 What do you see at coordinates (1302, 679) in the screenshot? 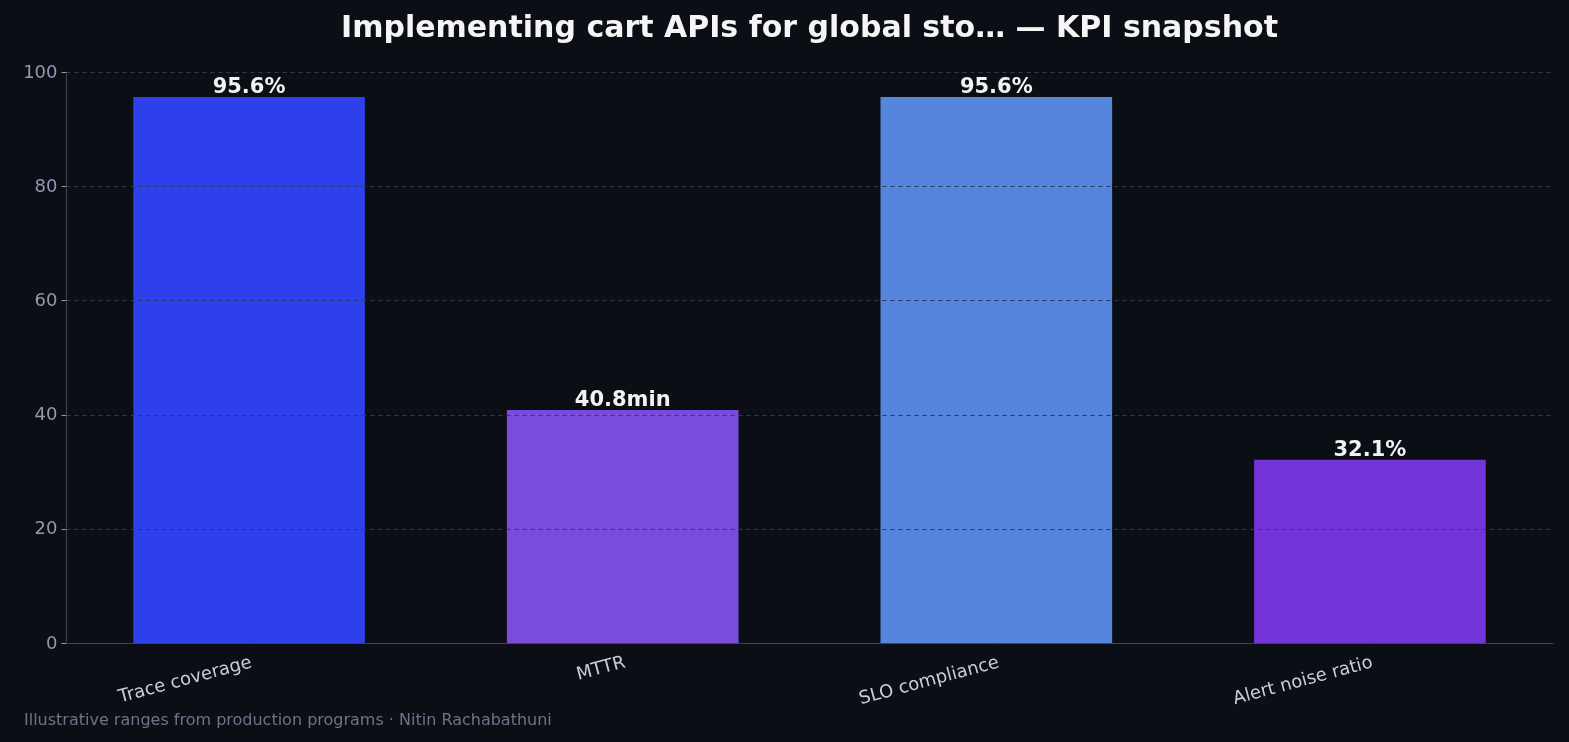
I see `x-tick-label: Alert noise ratio` at bounding box center [1302, 679].